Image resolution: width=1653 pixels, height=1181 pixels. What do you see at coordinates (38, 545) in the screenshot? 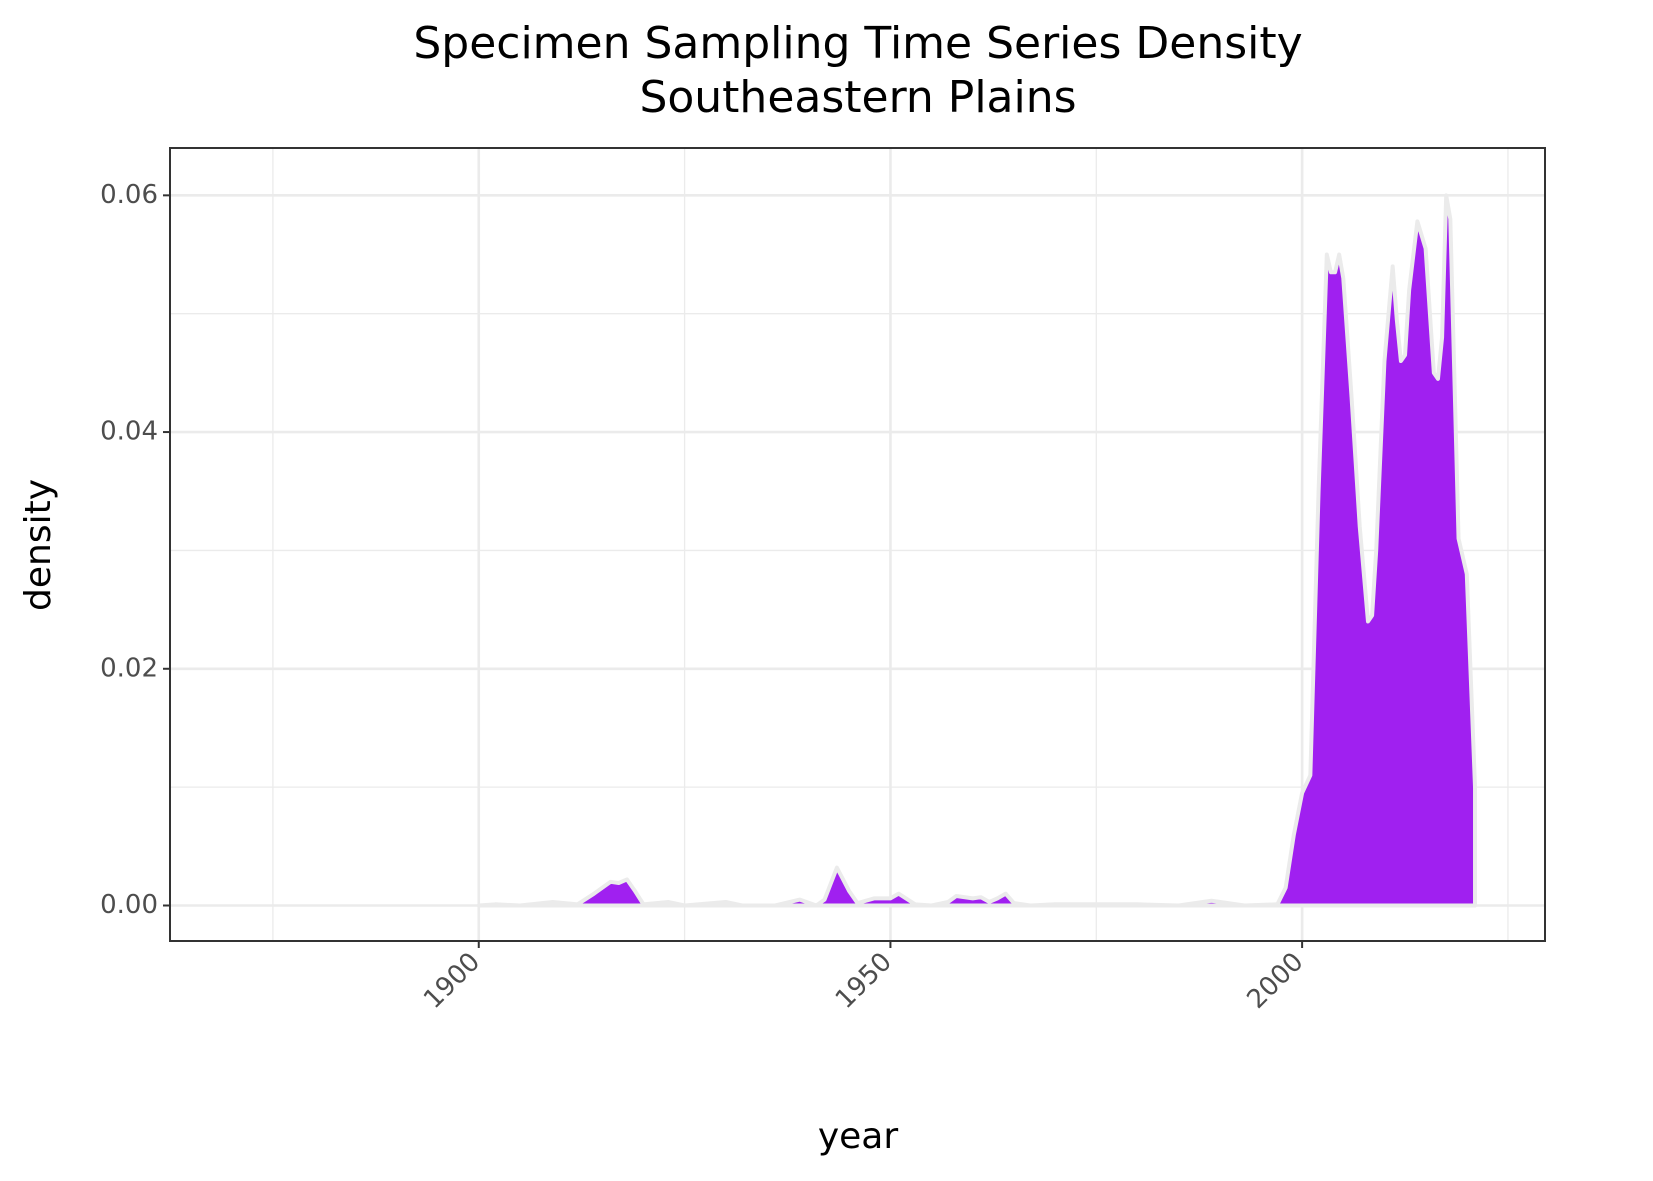
I see `y-axis-label: density` at bounding box center [38, 545].